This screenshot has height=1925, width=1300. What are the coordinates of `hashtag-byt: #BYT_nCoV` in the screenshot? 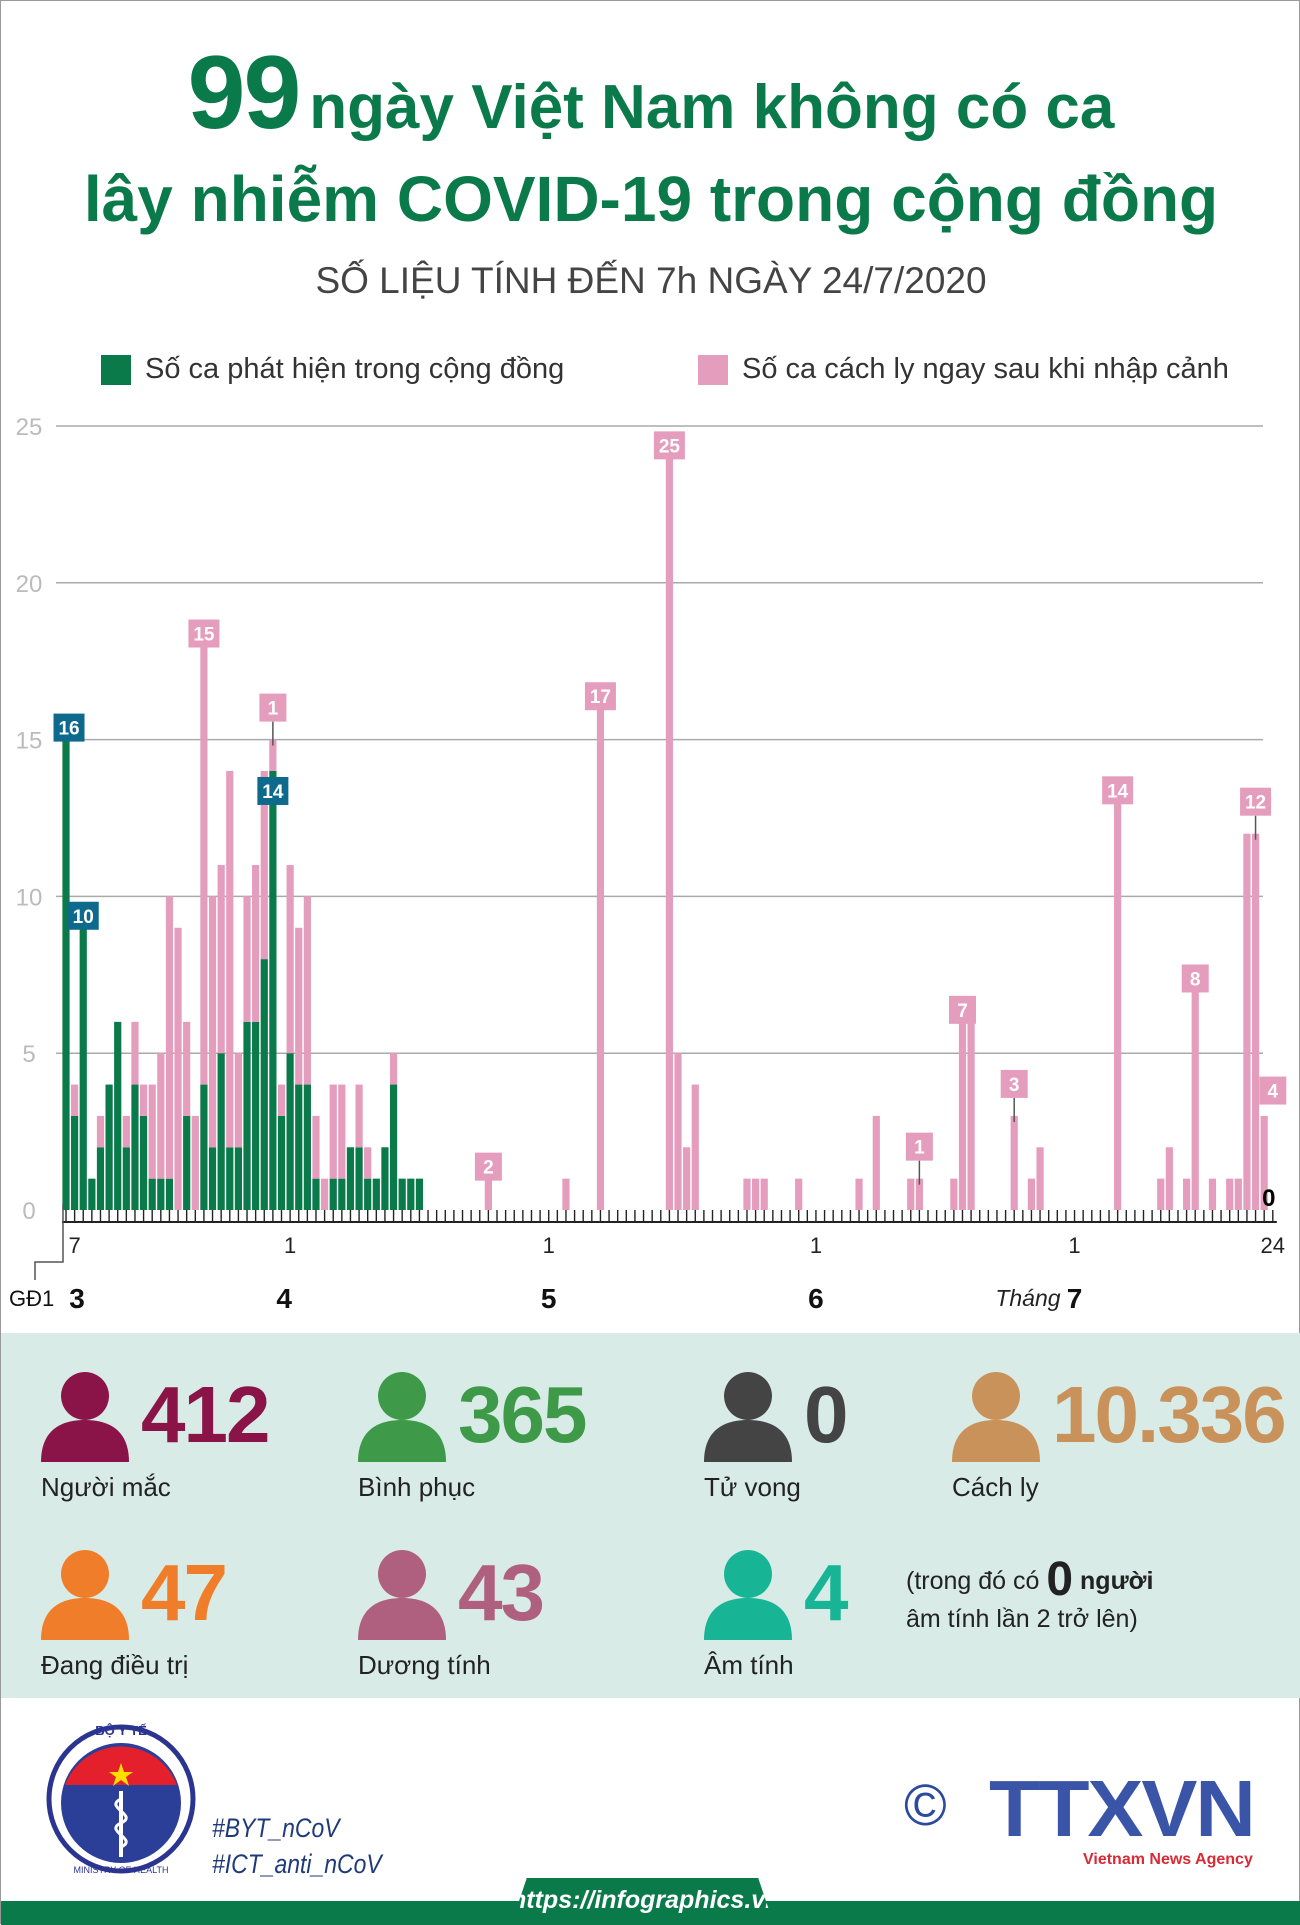 It's located at (276, 1828).